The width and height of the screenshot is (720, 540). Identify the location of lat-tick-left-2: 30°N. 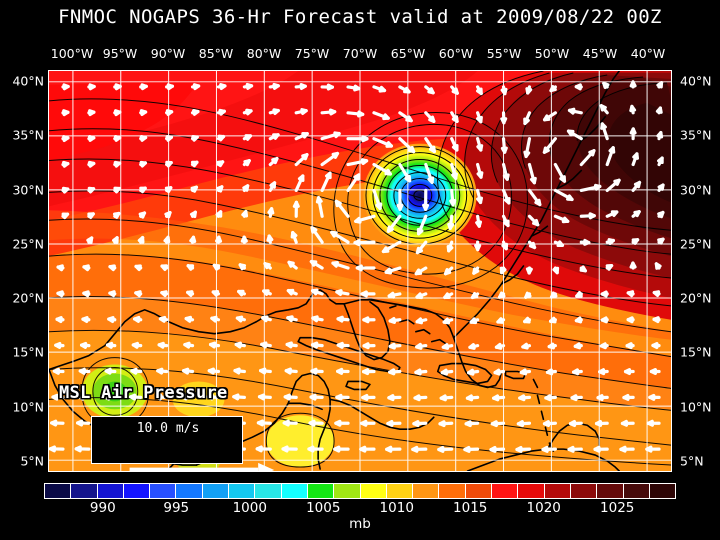
(28, 189).